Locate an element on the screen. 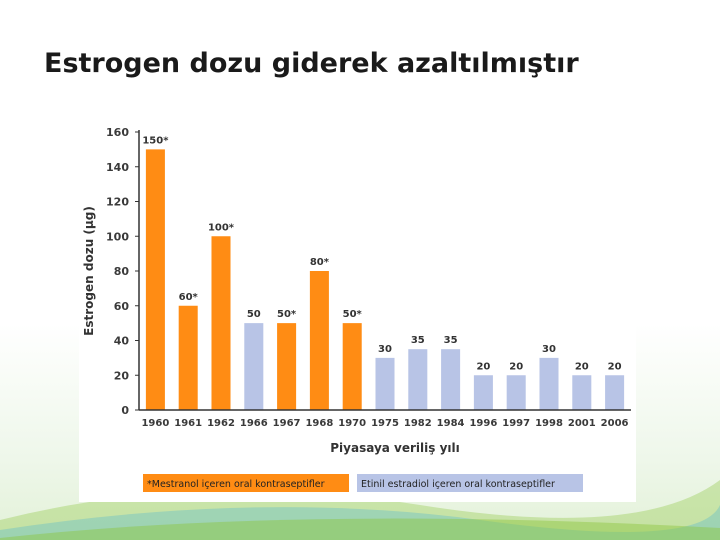  slide-title: Estrogen dozu giderek azaltılmıştır is located at coordinates (311, 63).